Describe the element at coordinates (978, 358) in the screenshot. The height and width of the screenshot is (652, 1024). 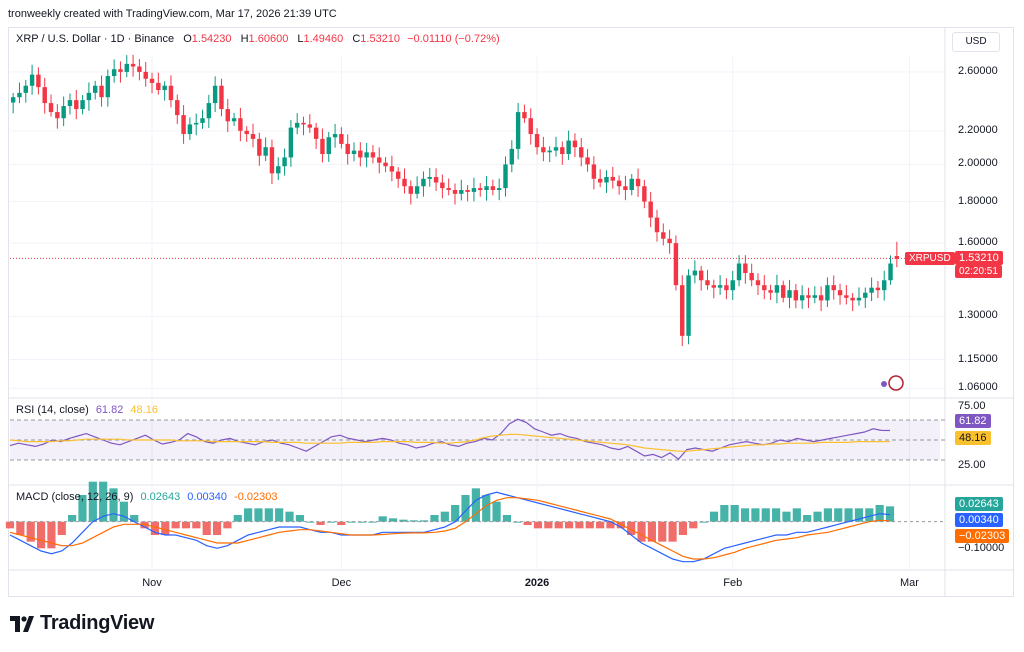
I see `price-tick-label: 1.15000` at that location.